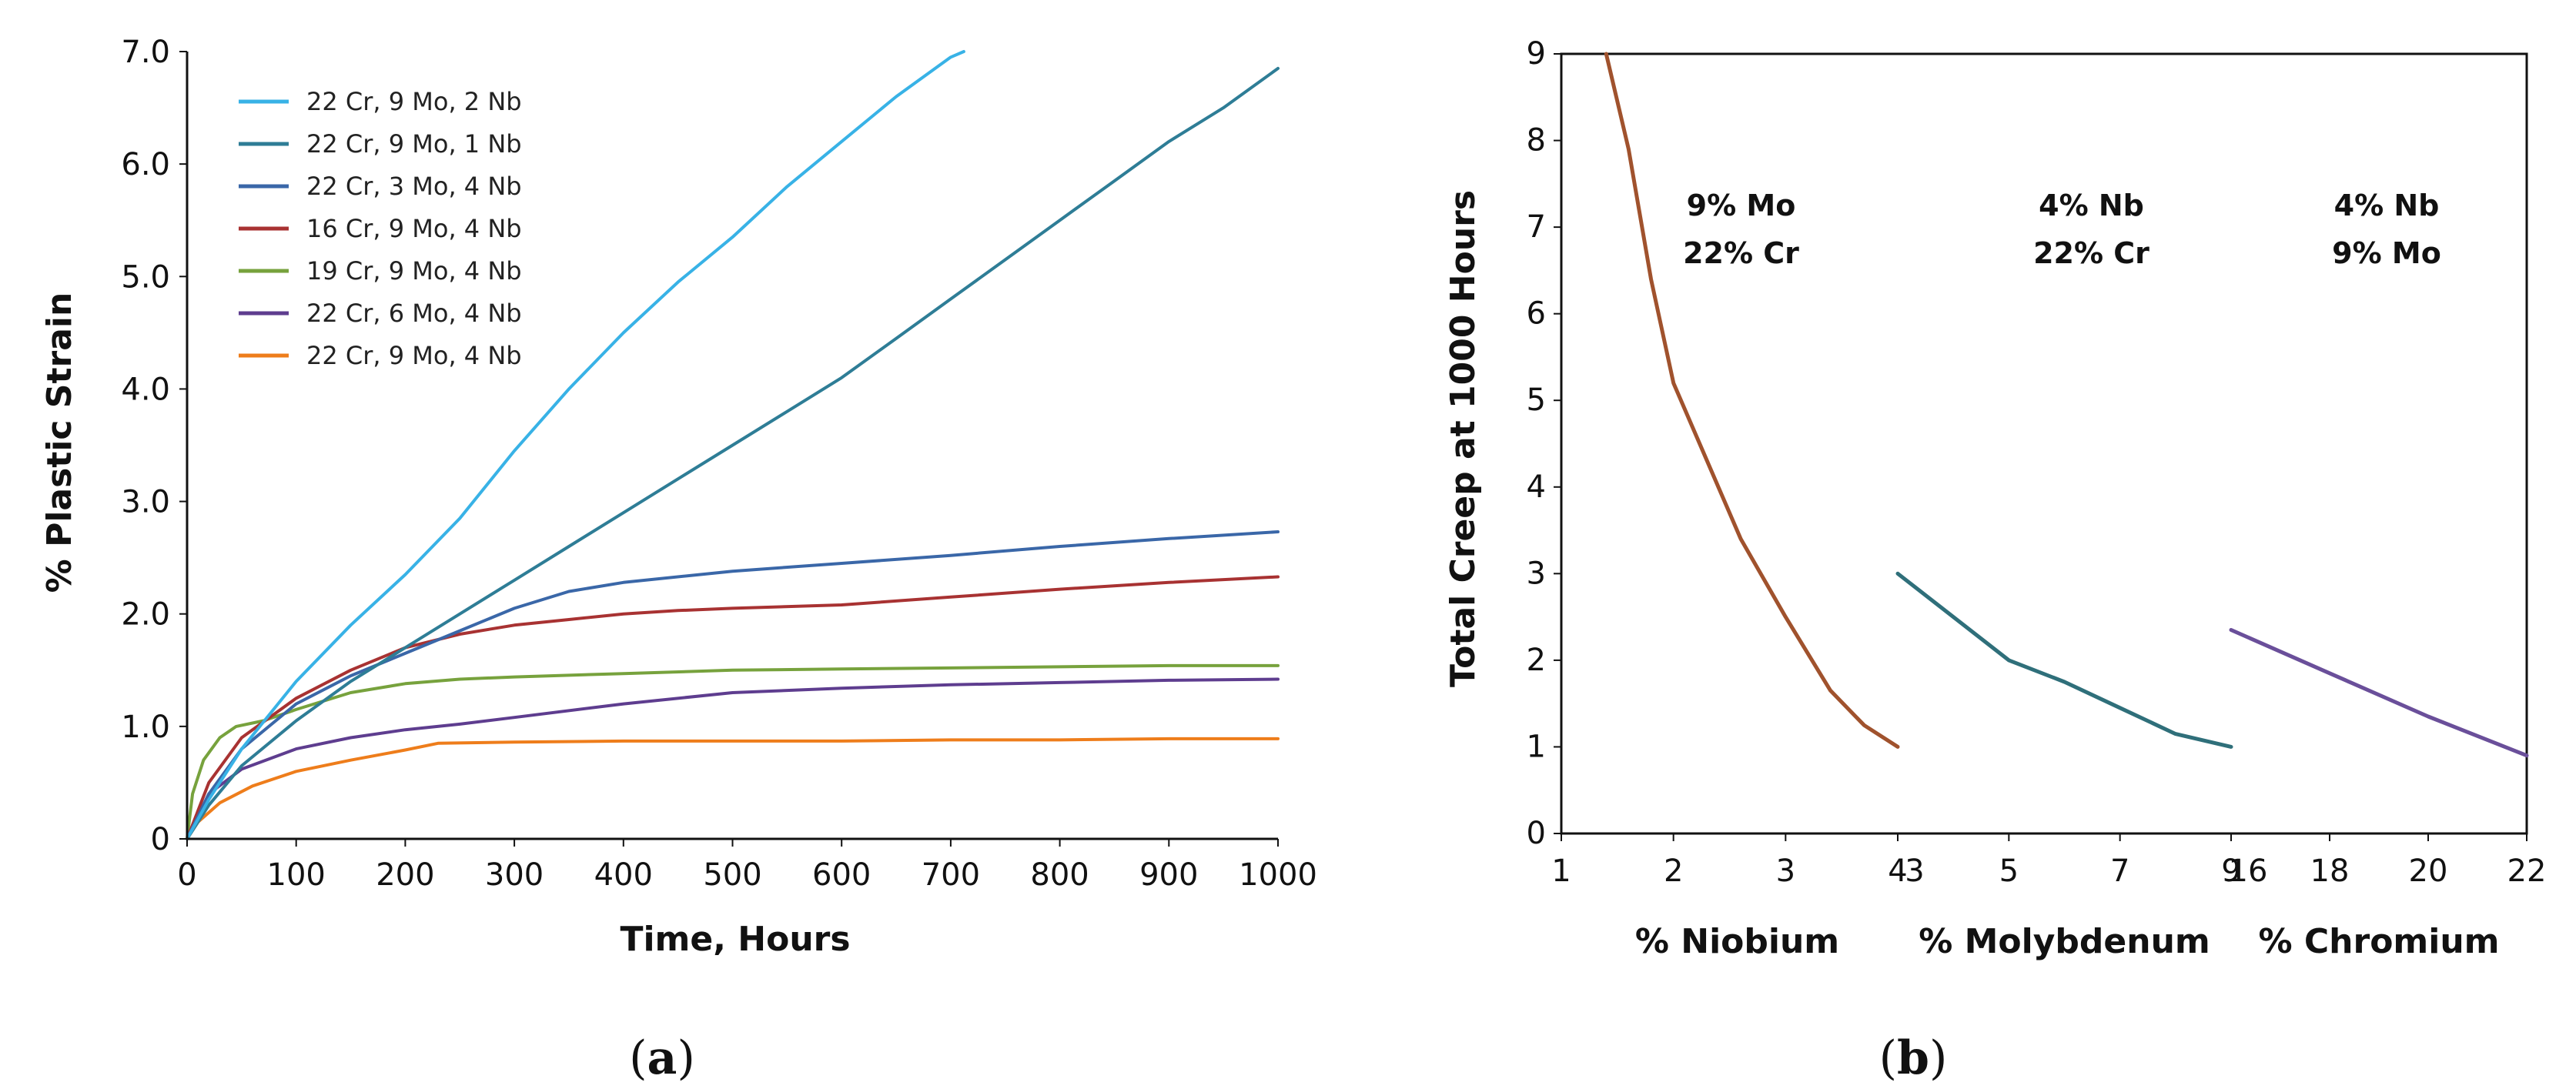 The image size is (2576, 1089). Describe the element at coordinates (1537, 400) in the screenshot. I see `panel-b-y-tick-label: 5` at that location.